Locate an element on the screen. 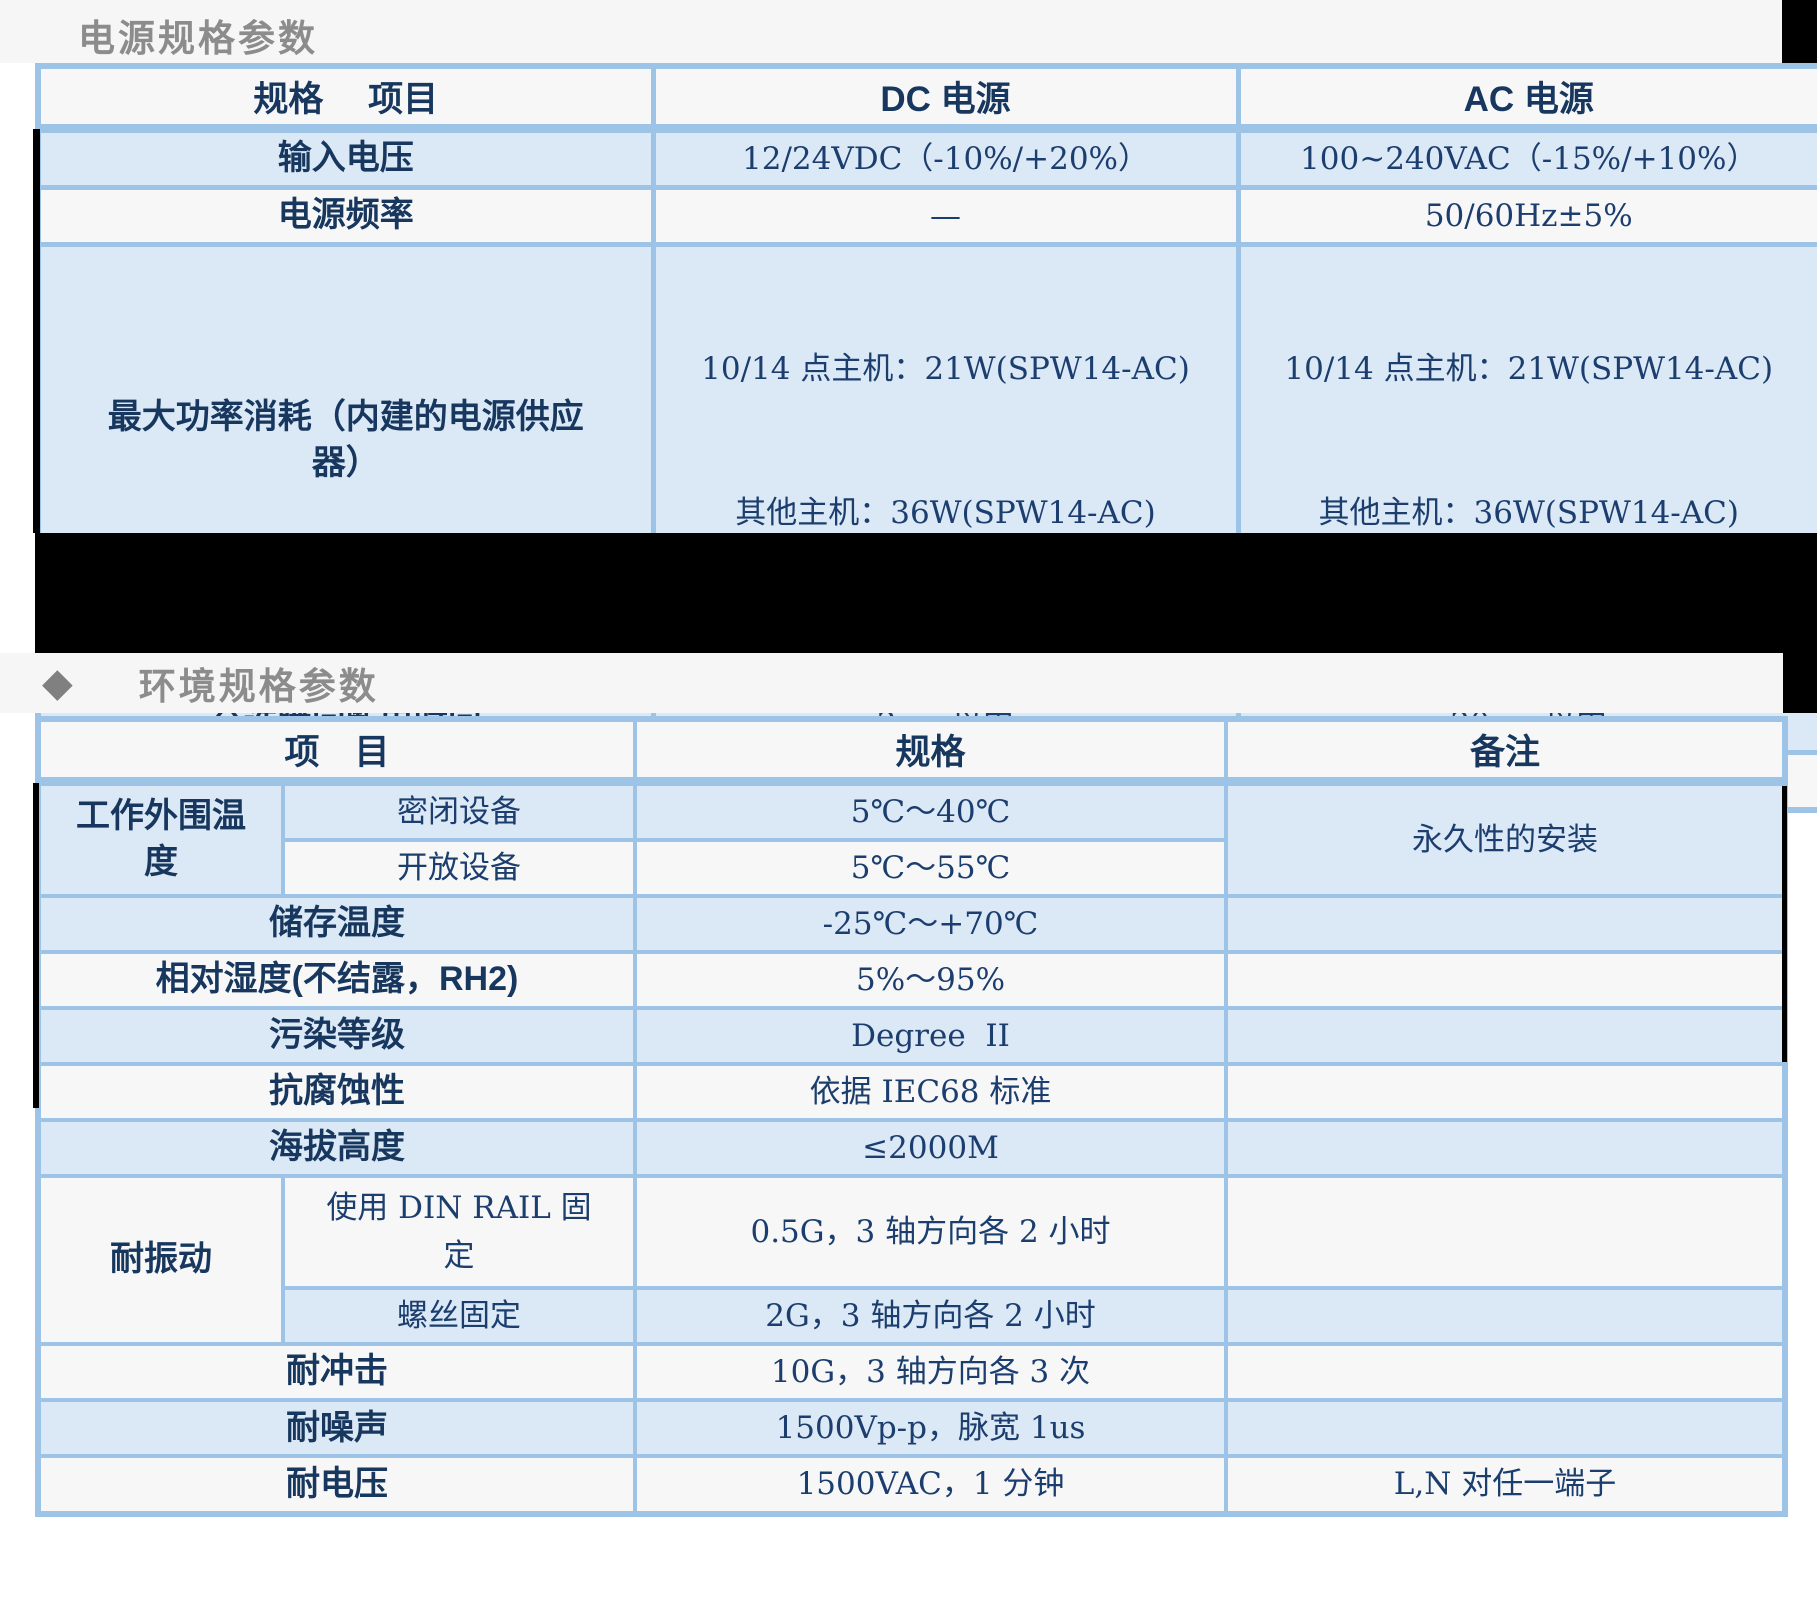 The height and width of the screenshot is (1602, 1817). row-pollution: 污染等级 Degree II is located at coordinates (911, 1036).